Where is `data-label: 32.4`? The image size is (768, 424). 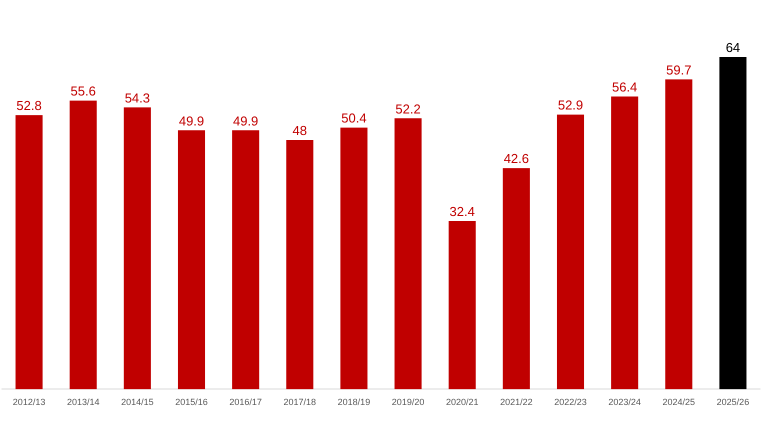
data-label: 32.4 is located at coordinates (462, 212).